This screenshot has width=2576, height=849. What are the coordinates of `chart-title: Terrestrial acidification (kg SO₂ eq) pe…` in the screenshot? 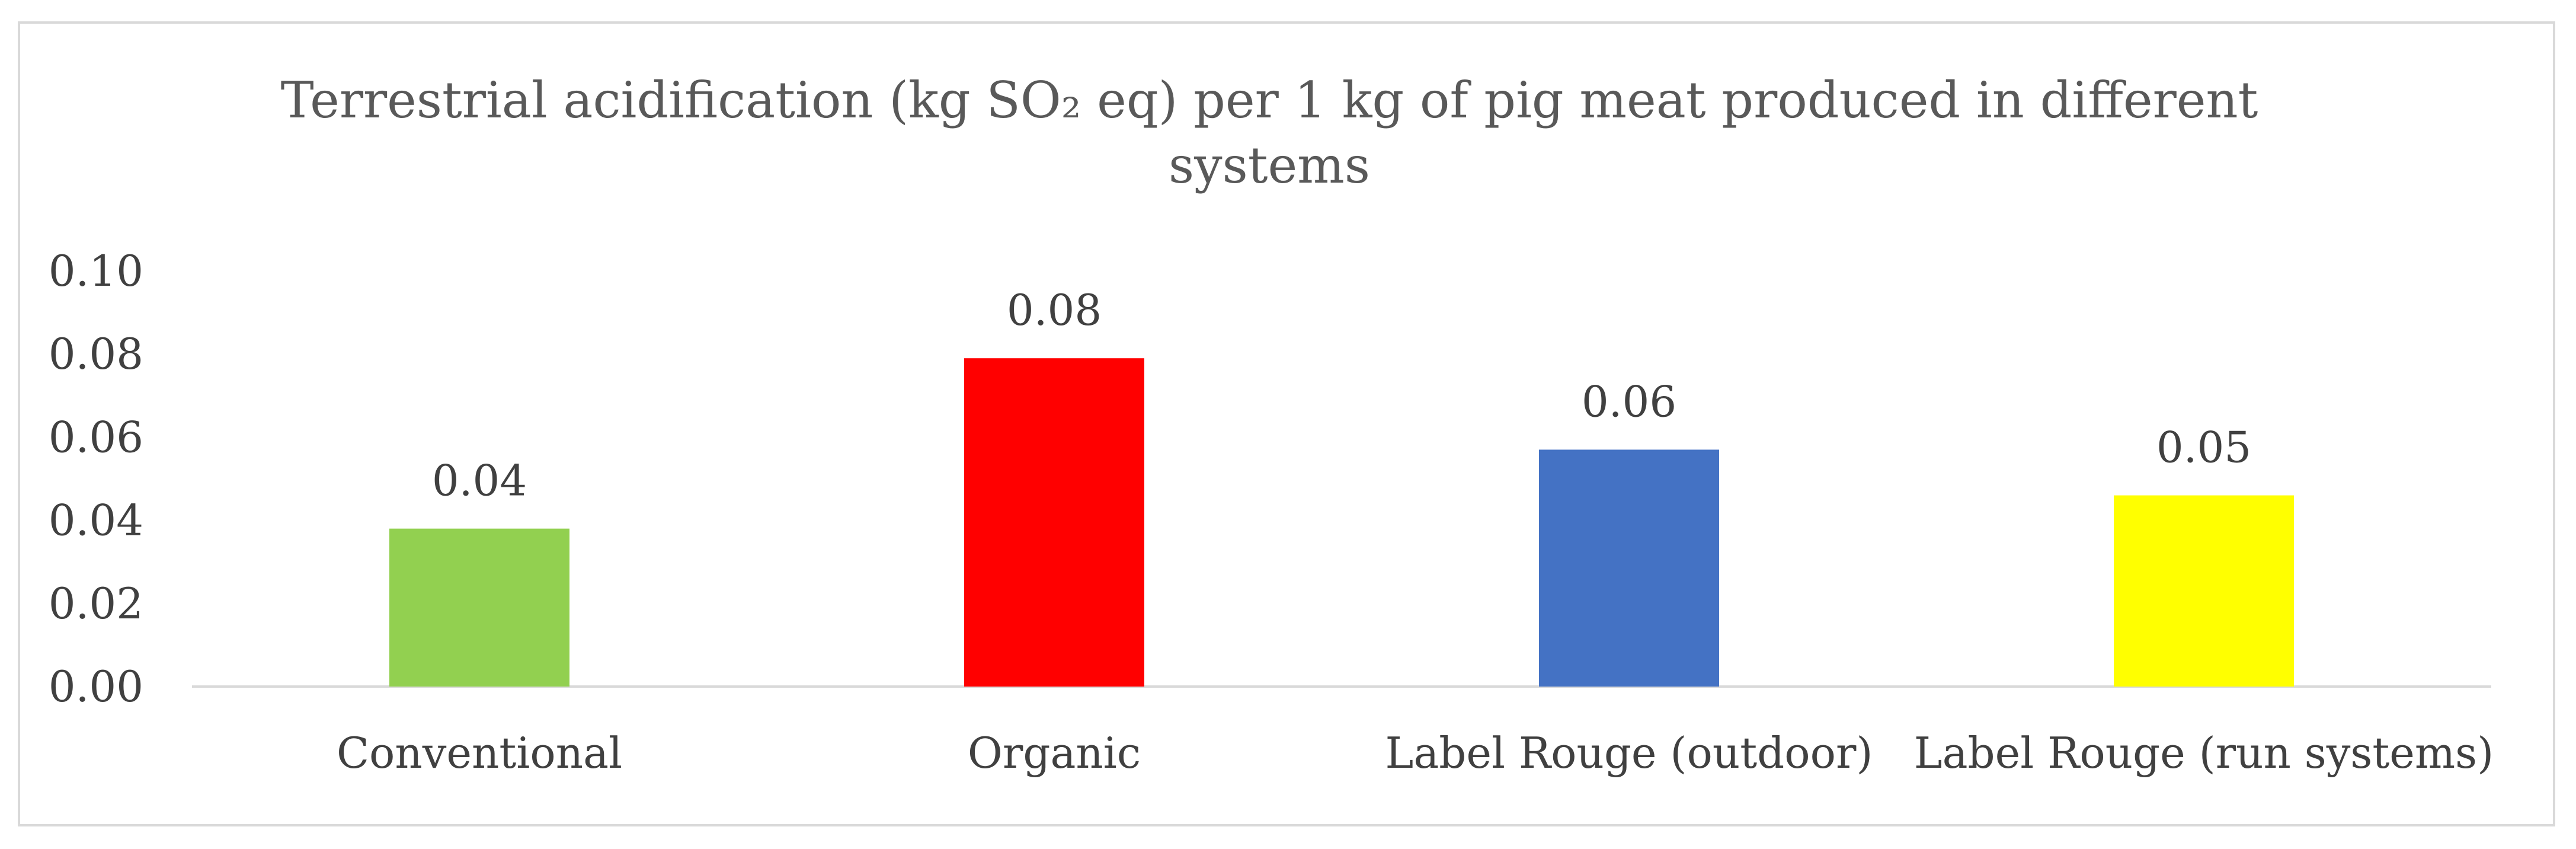 It's located at (1269, 132).